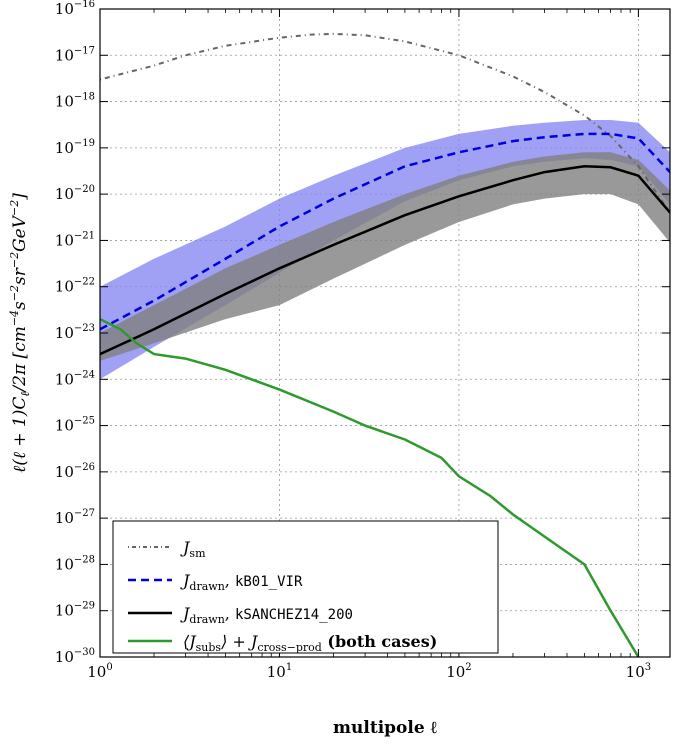 The width and height of the screenshot is (688, 744). What do you see at coordinates (99, 671) in the screenshot?
I see `x-tick-label: 10⁰` at bounding box center [99, 671].